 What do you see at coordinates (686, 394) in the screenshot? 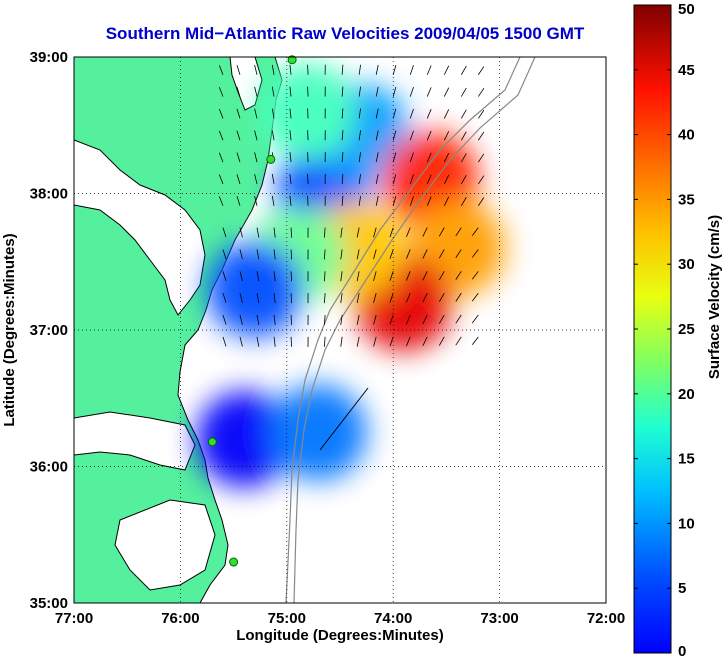
I see `colorbar-tick-label: 20` at bounding box center [686, 394].